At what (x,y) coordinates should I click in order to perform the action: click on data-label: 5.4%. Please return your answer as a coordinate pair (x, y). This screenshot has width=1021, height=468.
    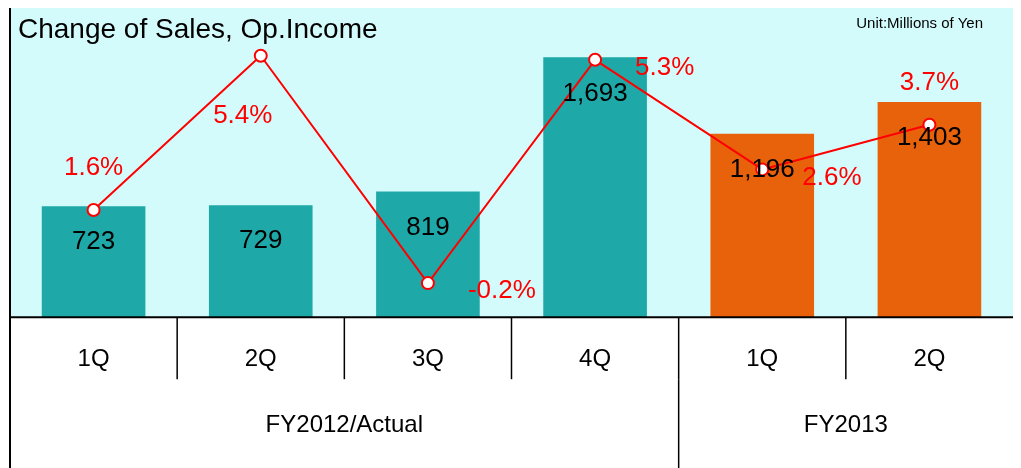
    Looking at the image, I should click on (243, 113).